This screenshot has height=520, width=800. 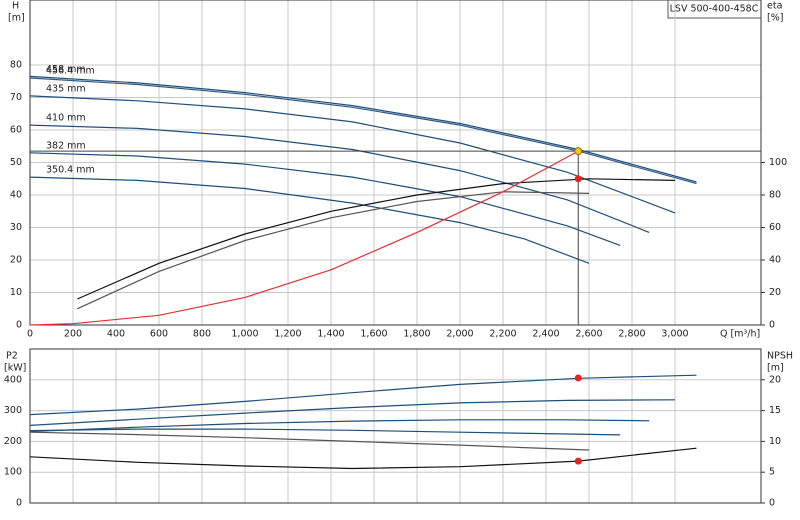 What do you see at coordinates (740, 334) in the screenshot?
I see `x-axis-label: Q [m³/h]` at bounding box center [740, 334].